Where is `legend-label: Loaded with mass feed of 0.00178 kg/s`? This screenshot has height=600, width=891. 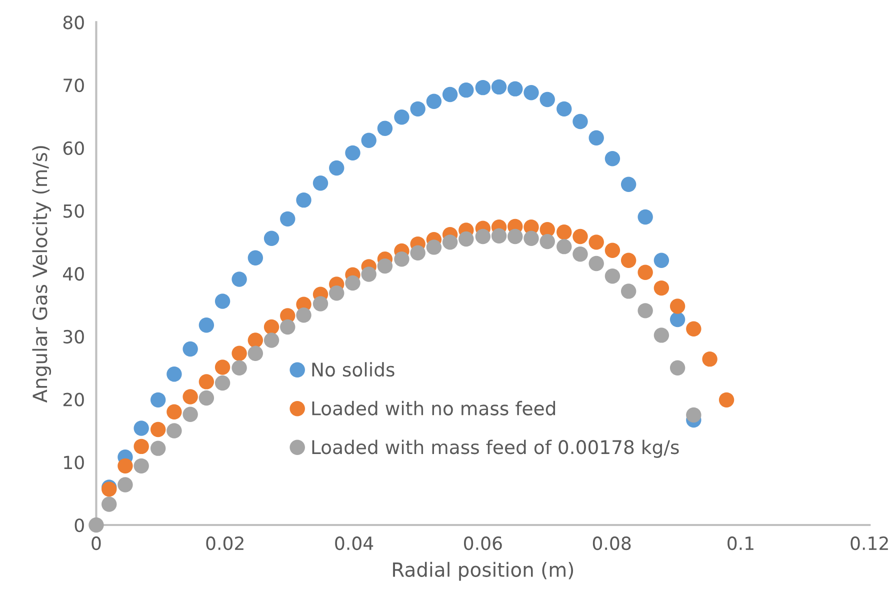
legend-label: Loaded with mass feed of 0.00178 kg/s is located at coordinates (495, 449).